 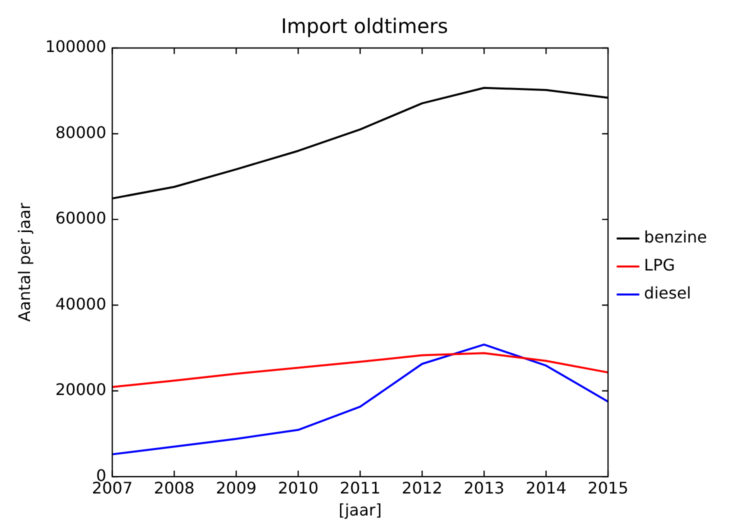 What do you see at coordinates (422, 488) in the screenshot?
I see `x-tick-label: 2012` at bounding box center [422, 488].